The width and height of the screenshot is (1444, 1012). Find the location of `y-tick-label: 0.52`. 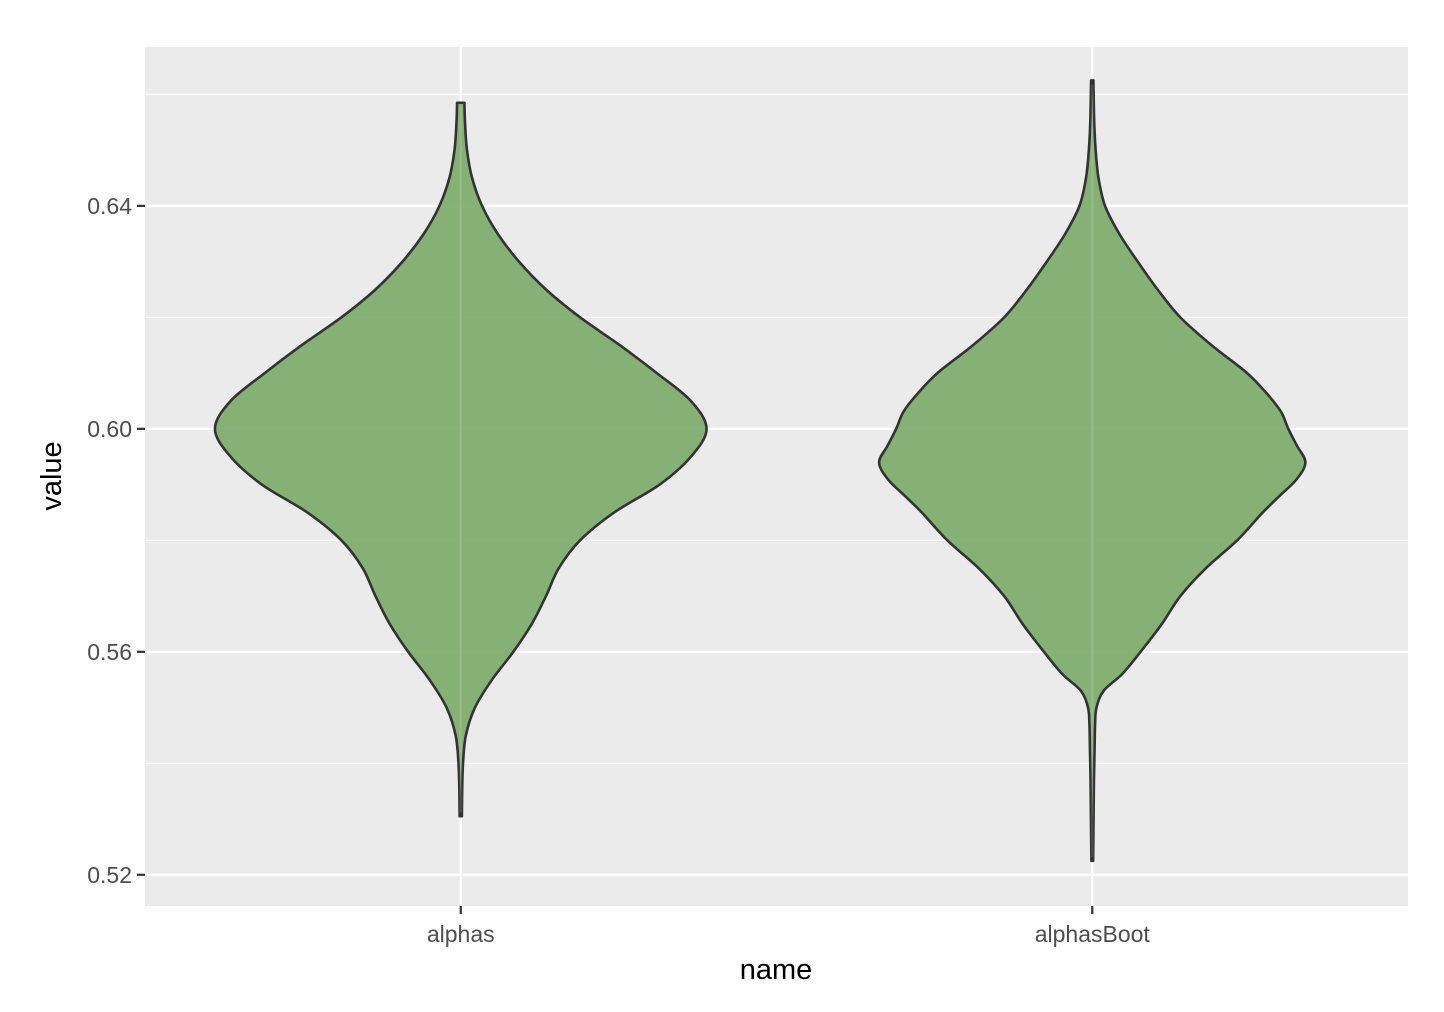

y-tick-label: 0.52 is located at coordinates (109, 875).